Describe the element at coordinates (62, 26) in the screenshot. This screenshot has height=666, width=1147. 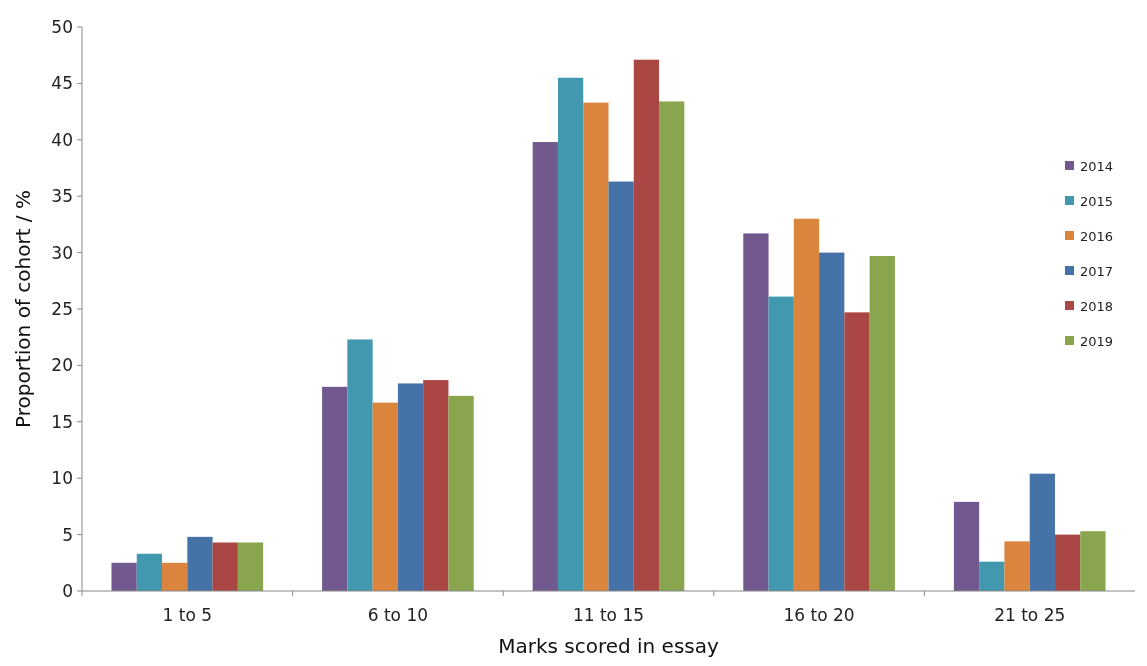
I see `y-tick-label: 50` at that location.